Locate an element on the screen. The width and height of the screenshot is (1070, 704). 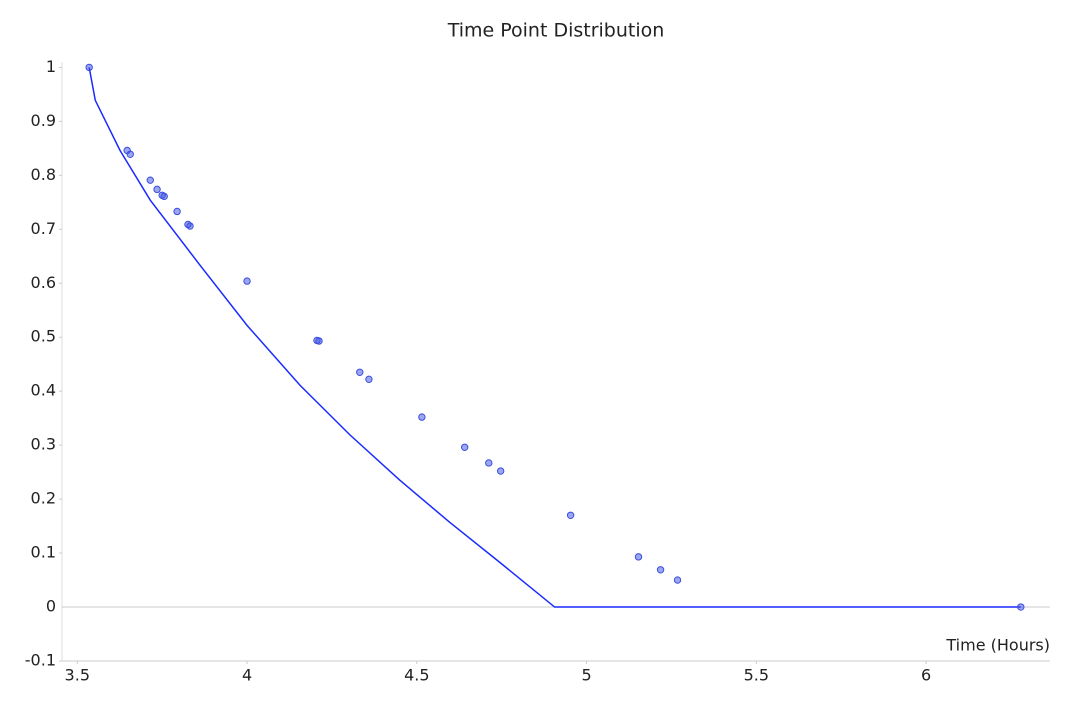
y-tick-label: 0 is located at coordinates (51, 606).